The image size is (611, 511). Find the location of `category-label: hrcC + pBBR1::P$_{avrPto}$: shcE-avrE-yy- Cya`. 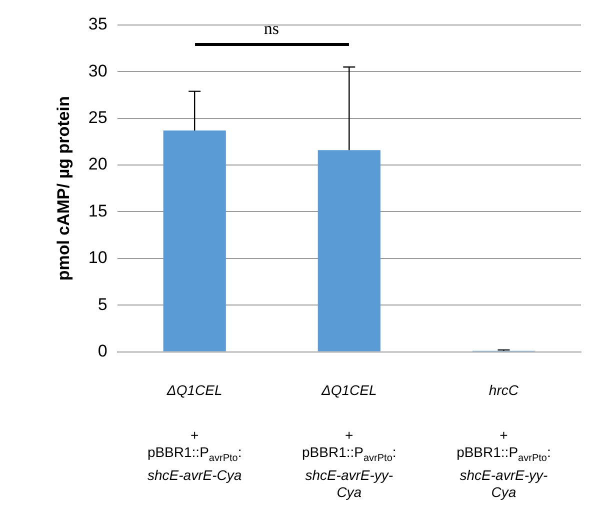

category-label: hrcC + pBBR1::P$_{avrPto}$: shcE-avrE-yy- Cya is located at coordinates (503, 441).